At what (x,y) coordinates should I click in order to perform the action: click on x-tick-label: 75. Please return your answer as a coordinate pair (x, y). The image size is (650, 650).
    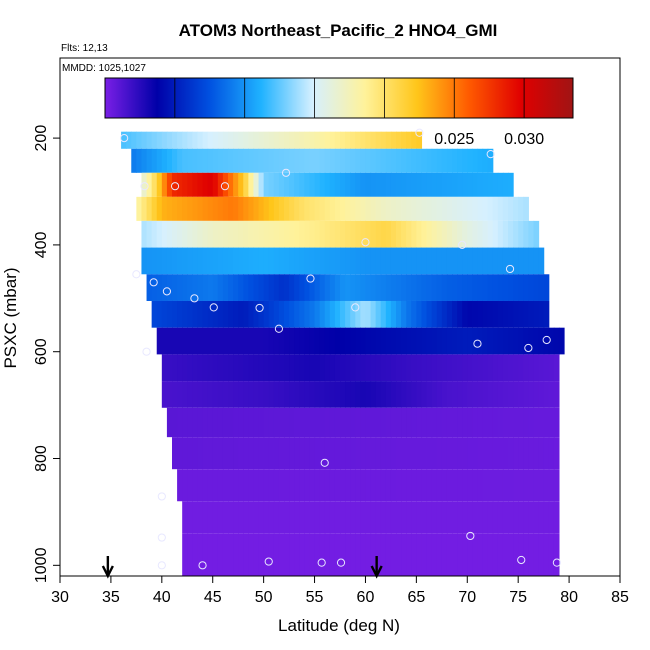
    Looking at the image, I should click on (518, 597).